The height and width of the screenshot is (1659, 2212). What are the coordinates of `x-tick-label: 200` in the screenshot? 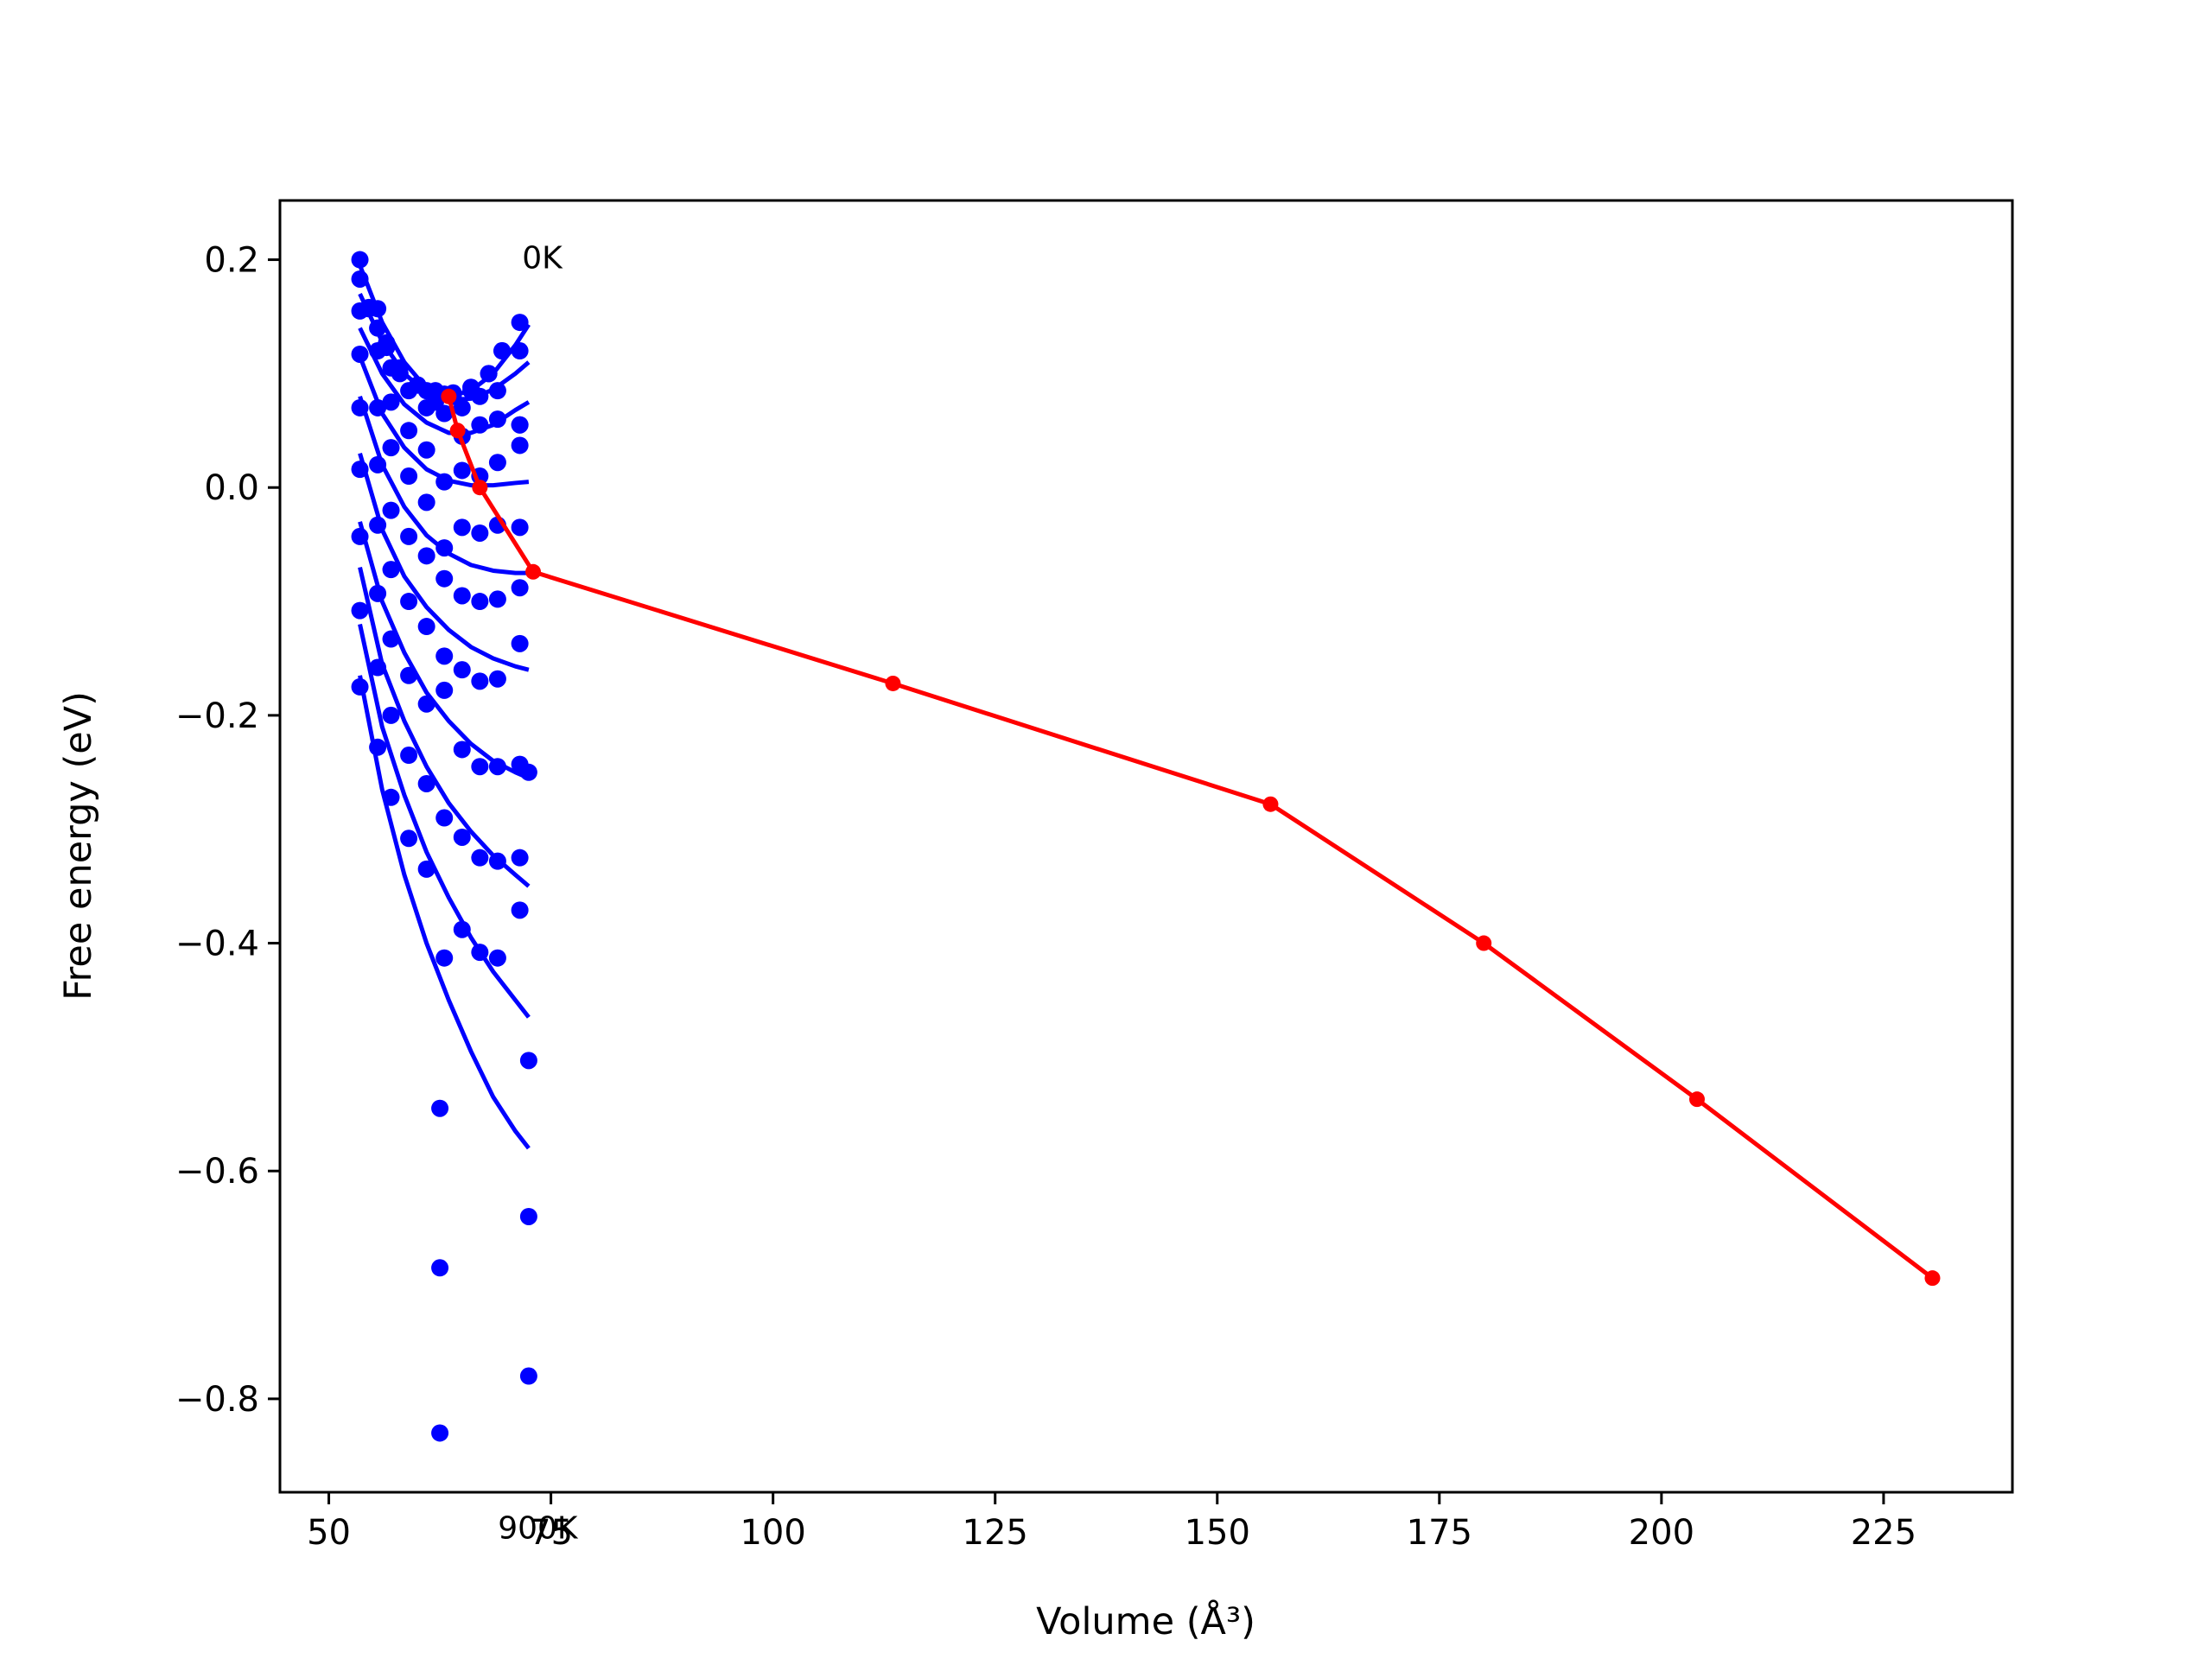 It's located at (1661, 1533).